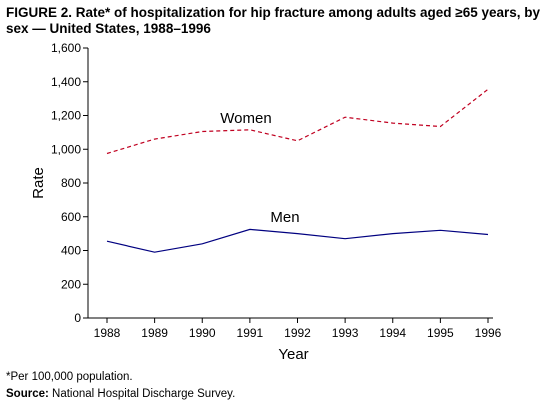  I want to click on x-tick-label: 1990, so click(202, 333).